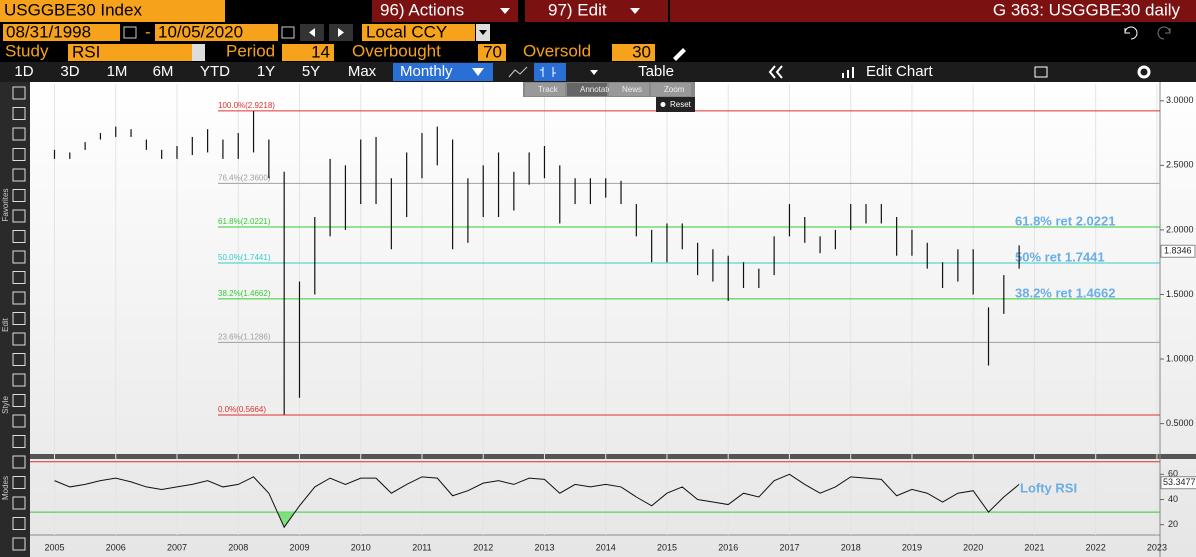 This screenshot has height=557, width=1196. What do you see at coordinates (550, 72) in the screenshot?
I see `bar-type-button` at bounding box center [550, 72].